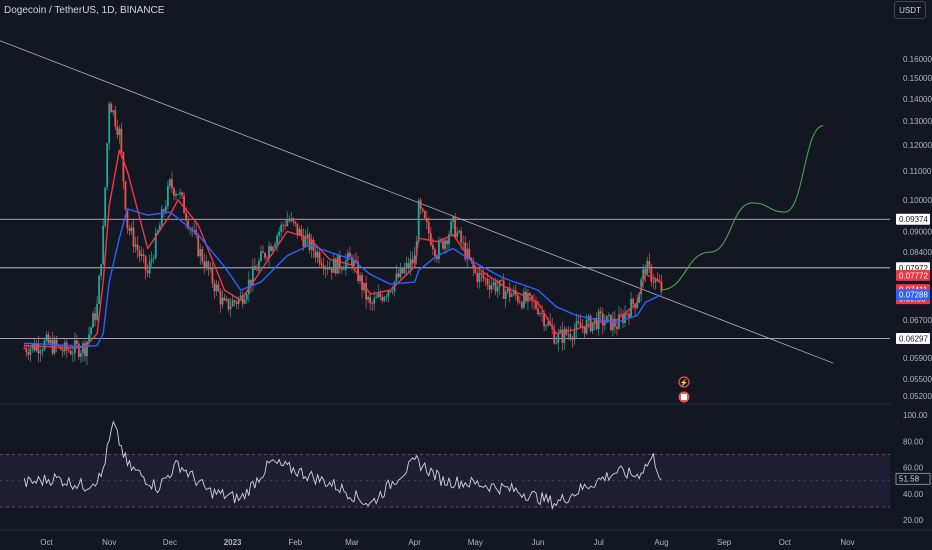 This screenshot has width=932, height=550. I want to click on price-badge-label: 0.07288, so click(913, 295).